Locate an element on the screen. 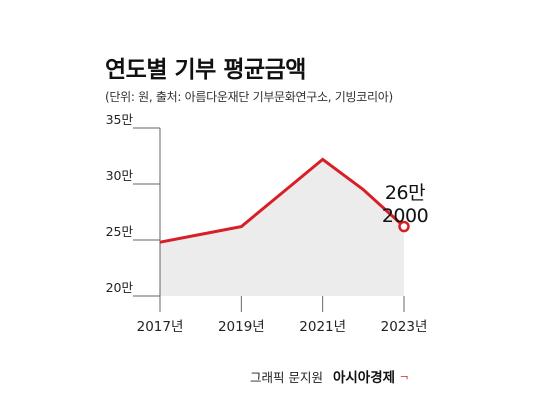 The width and height of the screenshot is (550, 405). line-layer is located at coordinates (284, 200).